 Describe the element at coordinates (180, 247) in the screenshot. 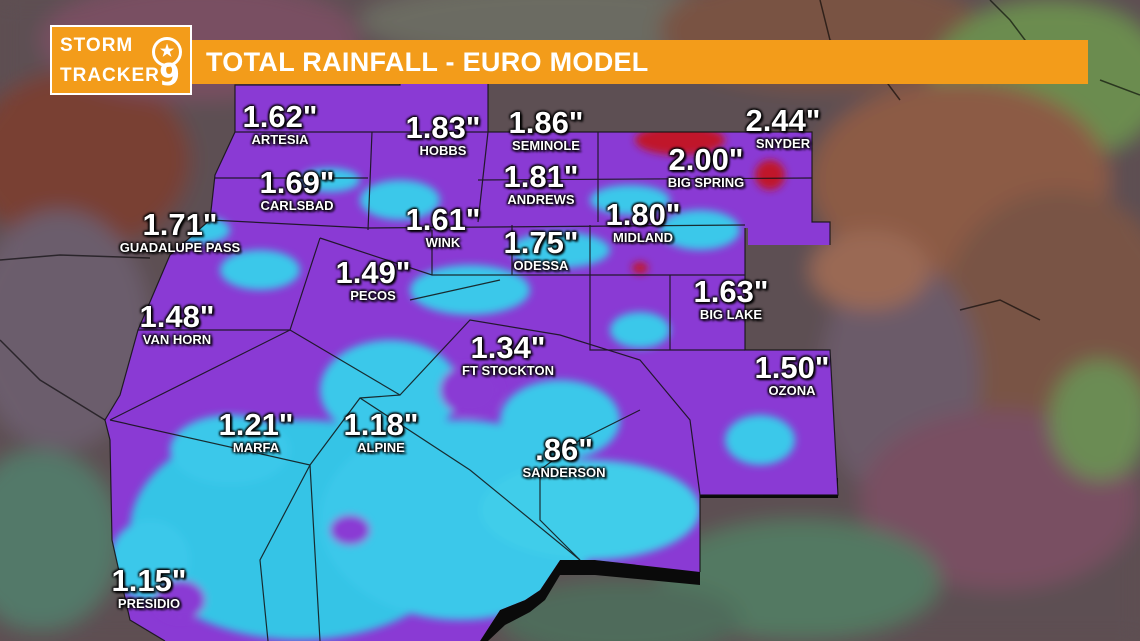

I see `city-name: GUADALUPE PASS` at that location.